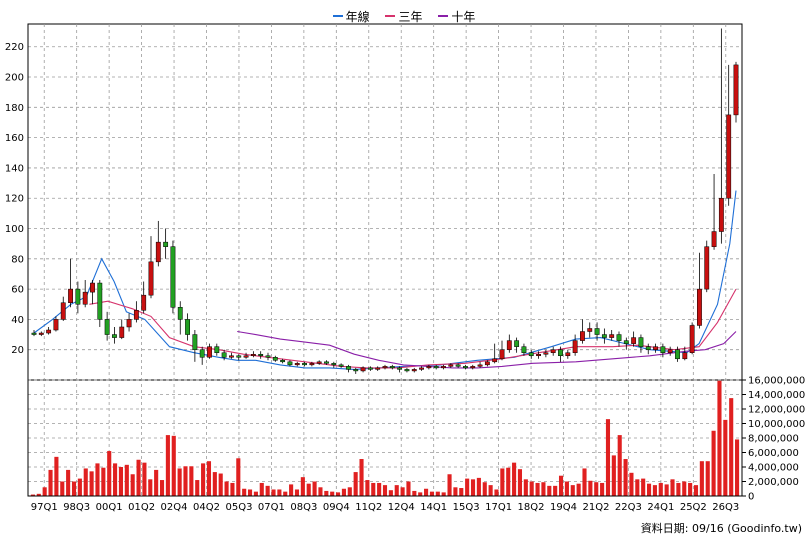  What do you see at coordinates (17, 350) in the screenshot?
I see `price-tick-label: 20` at bounding box center [17, 350].